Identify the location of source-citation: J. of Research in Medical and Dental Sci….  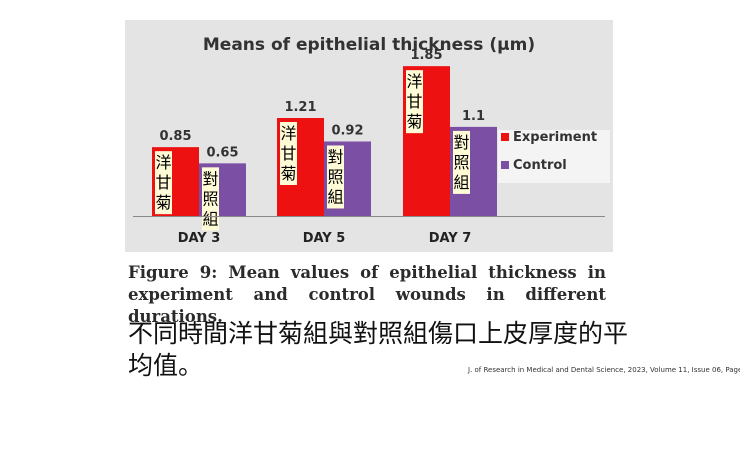
(604, 370).